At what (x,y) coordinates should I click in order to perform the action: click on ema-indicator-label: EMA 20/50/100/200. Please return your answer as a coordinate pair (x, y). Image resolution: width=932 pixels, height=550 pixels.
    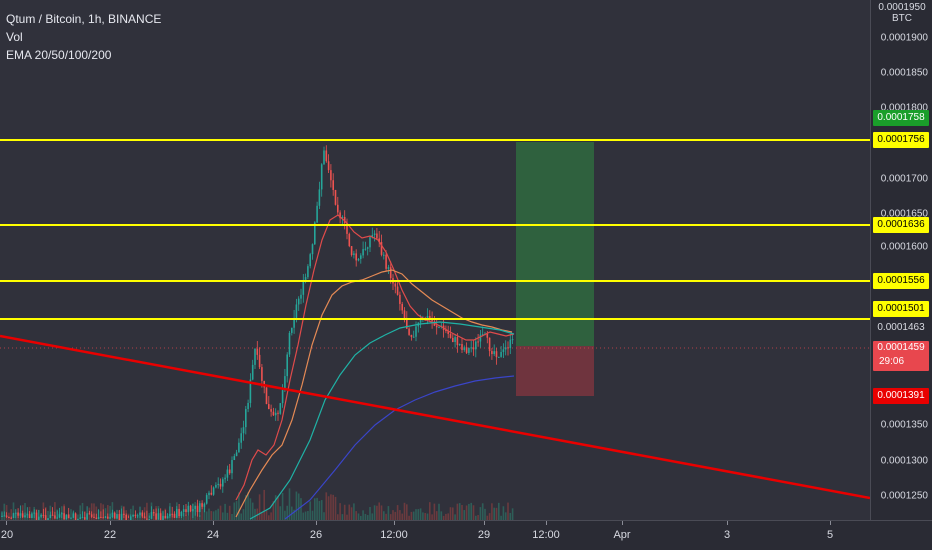
    Looking at the image, I should click on (59, 55).